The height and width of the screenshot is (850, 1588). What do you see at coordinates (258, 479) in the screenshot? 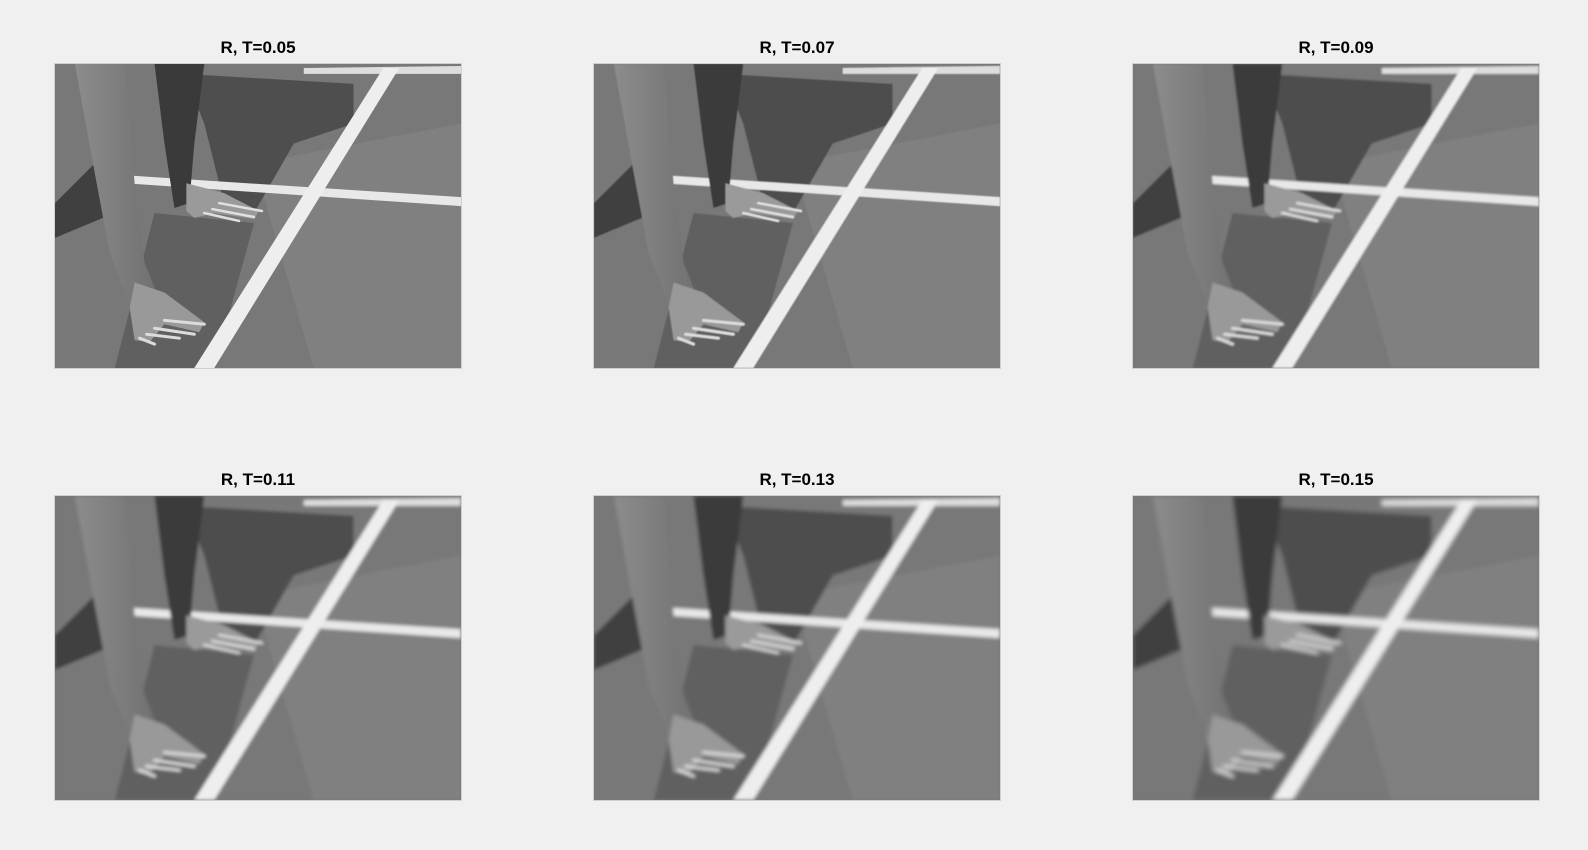
I see `subplot-title: R, T=0.11` at bounding box center [258, 479].